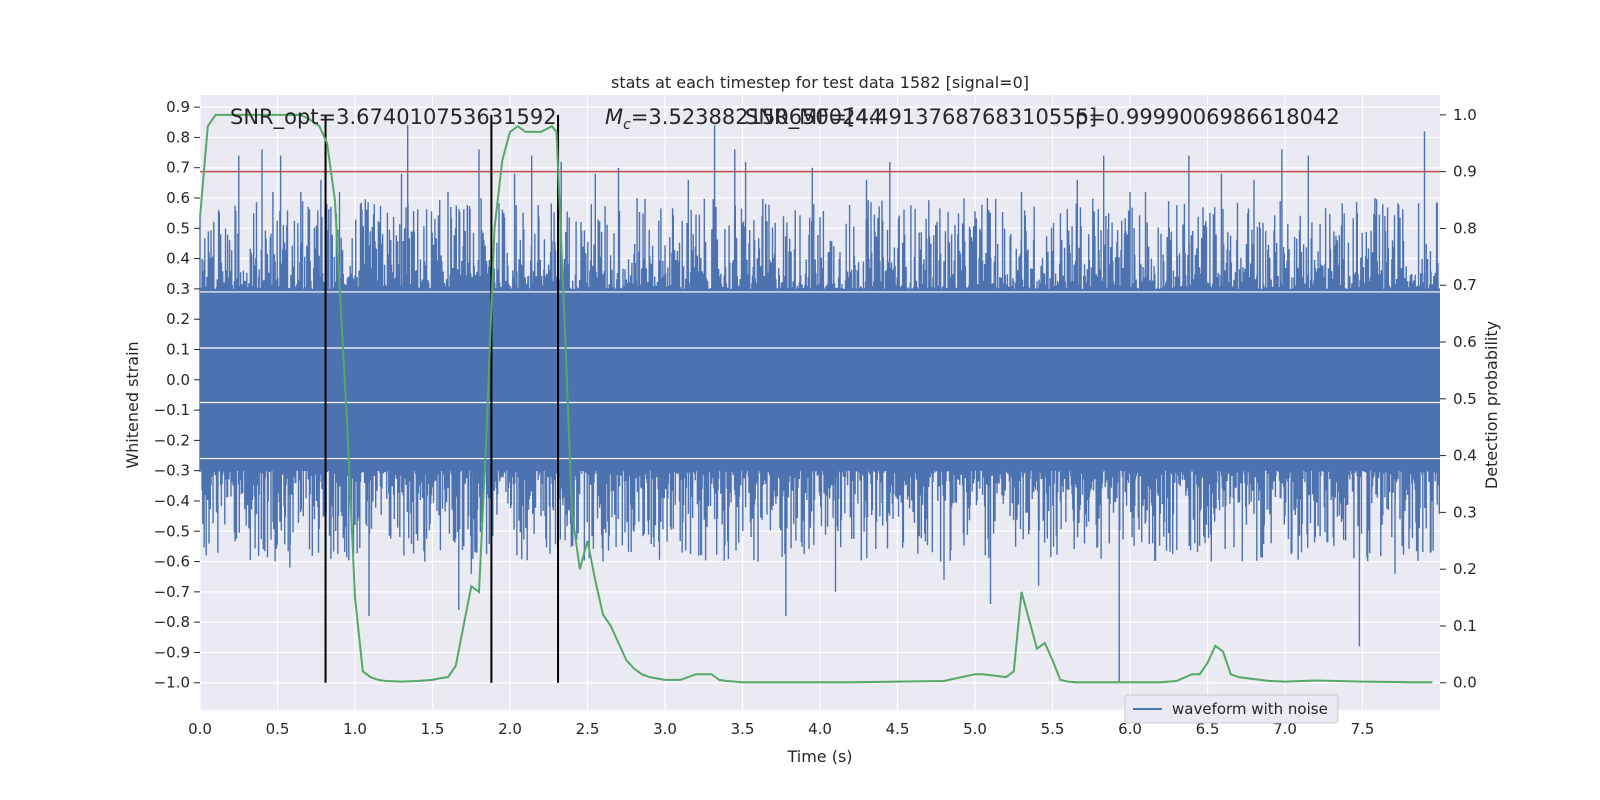  What do you see at coordinates (1207, 117) in the screenshot?
I see `annotation-p: p=0.9999006986618042` at bounding box center [1207, 117].